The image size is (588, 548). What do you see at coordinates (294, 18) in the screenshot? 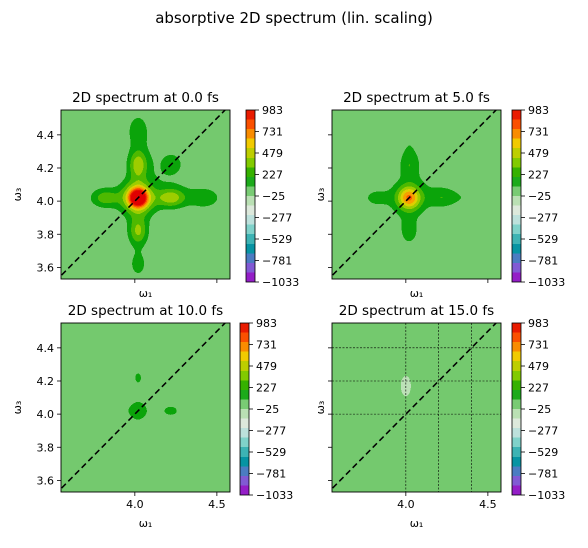
I see `figure-suptitle: absorptive 2D spectrum (lin. scaling)` at bounding box center [294, 18].